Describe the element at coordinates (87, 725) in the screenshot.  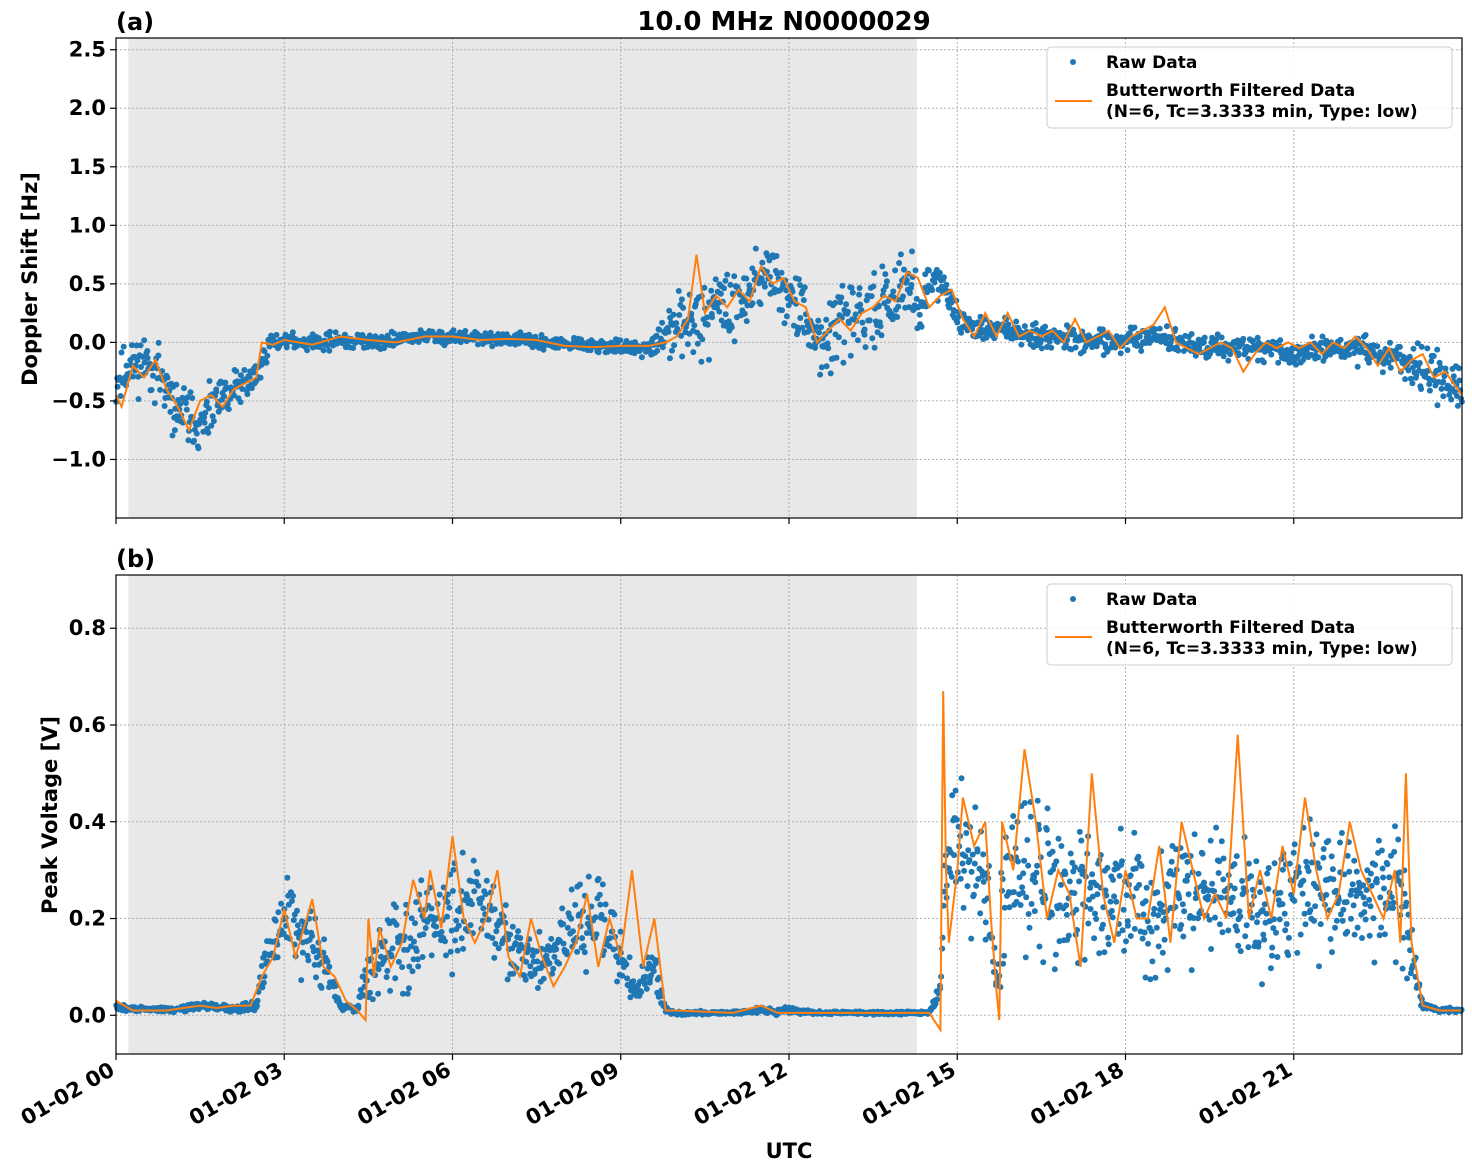
I see `y-tick-label: 0.6` at that location.